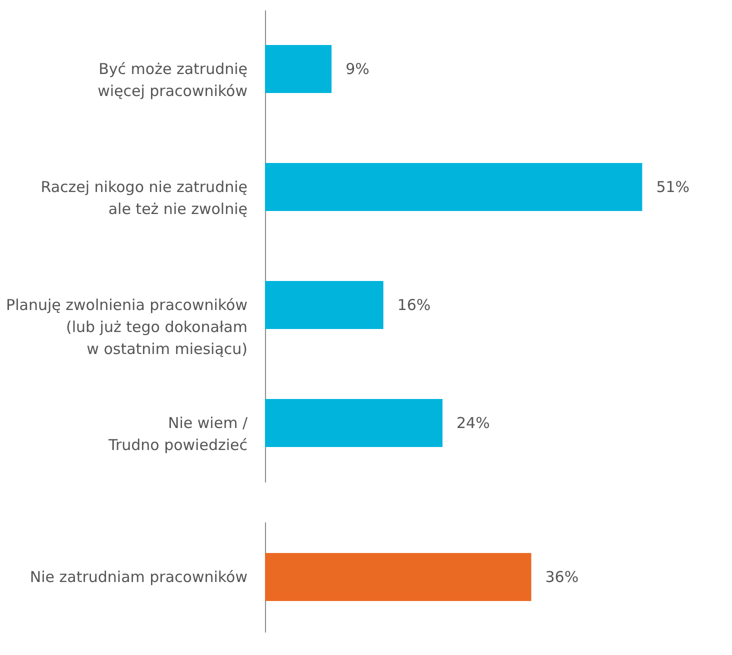 The width and height of the screenshot is (732, 655). I want to click on data-label: 24%, so click(473, 423).